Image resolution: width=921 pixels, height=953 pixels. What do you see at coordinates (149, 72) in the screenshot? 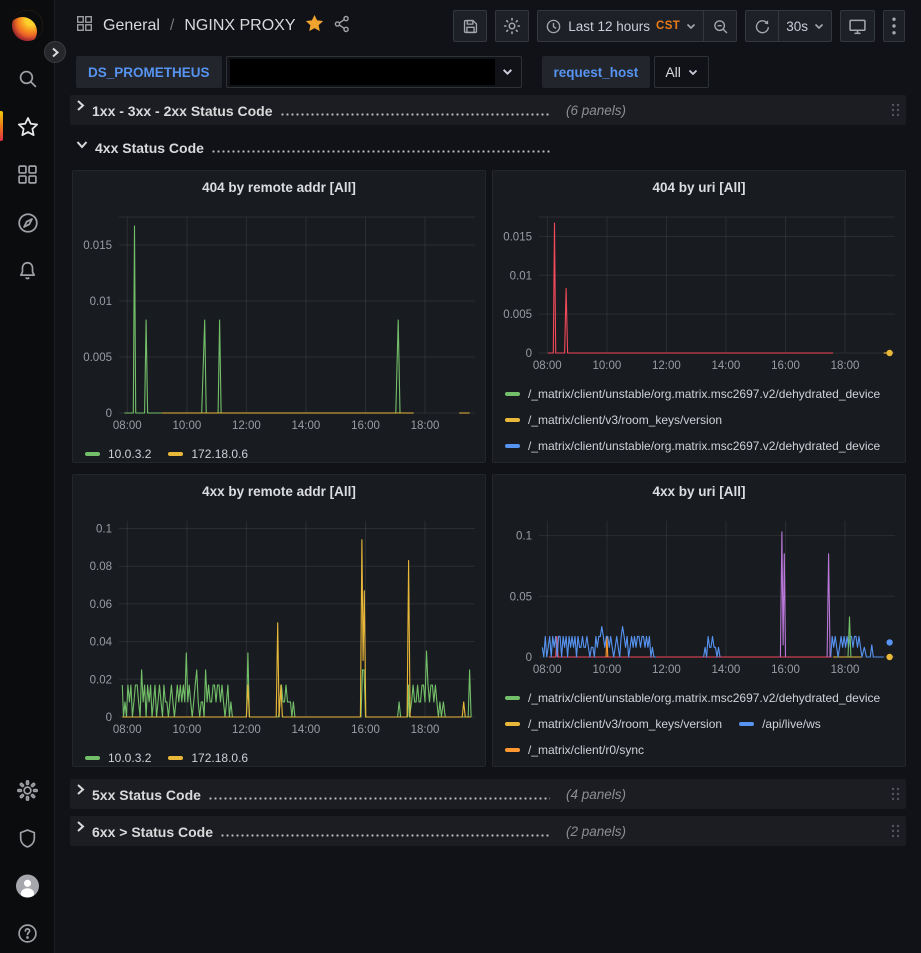
I see `datasource-variable-label: DS_PROMETHEUS` at bounding box center [149, 72].